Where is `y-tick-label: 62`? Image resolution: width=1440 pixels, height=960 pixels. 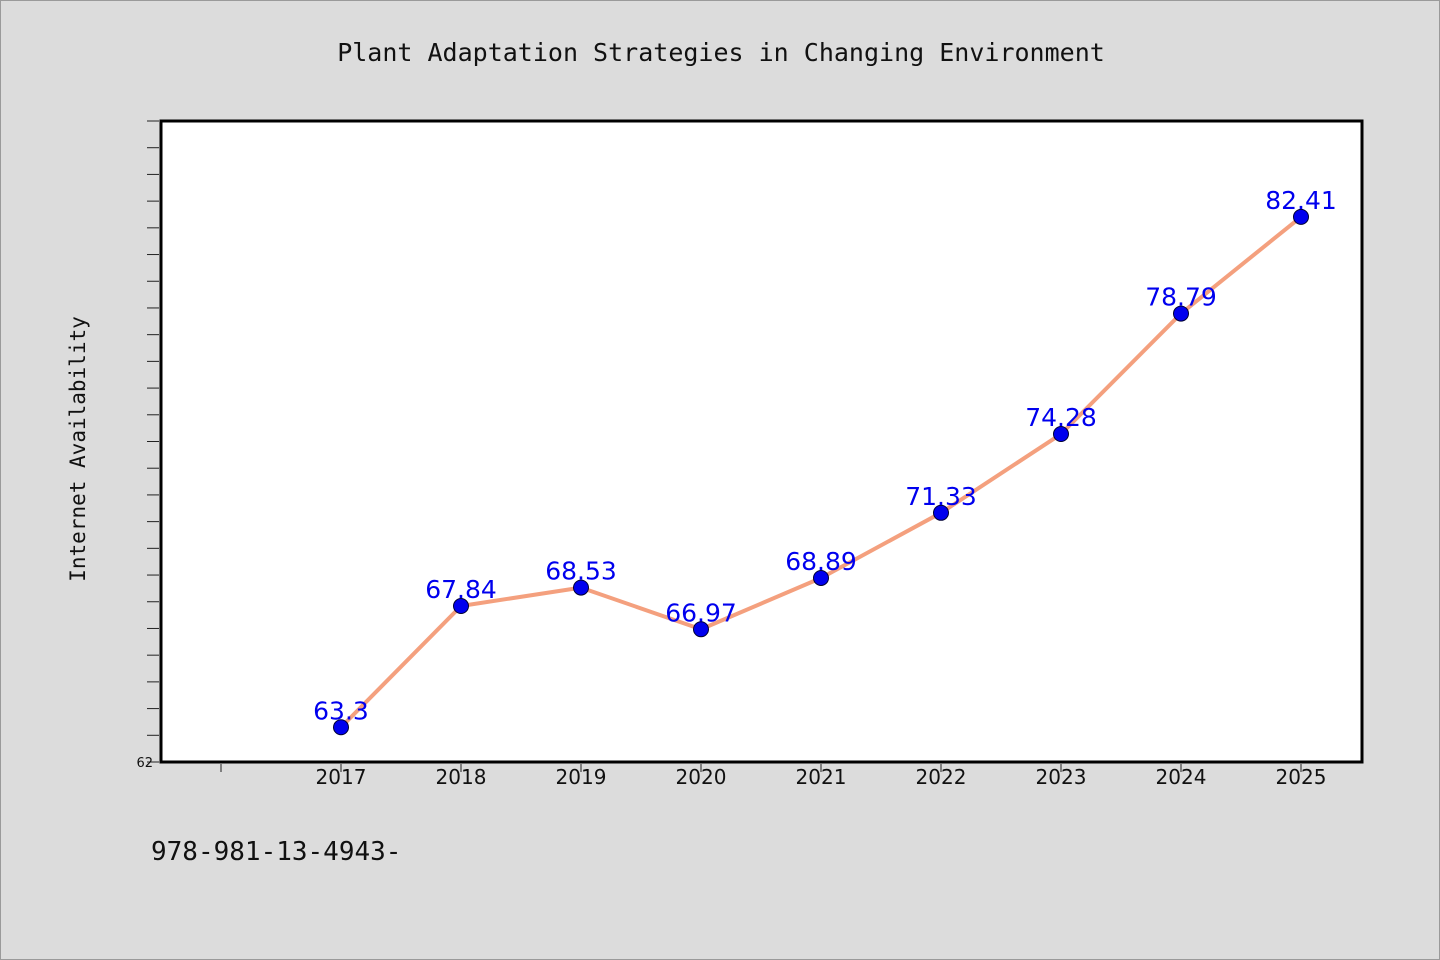 y-tick-label: 62 is located at coordinates (144, 763).